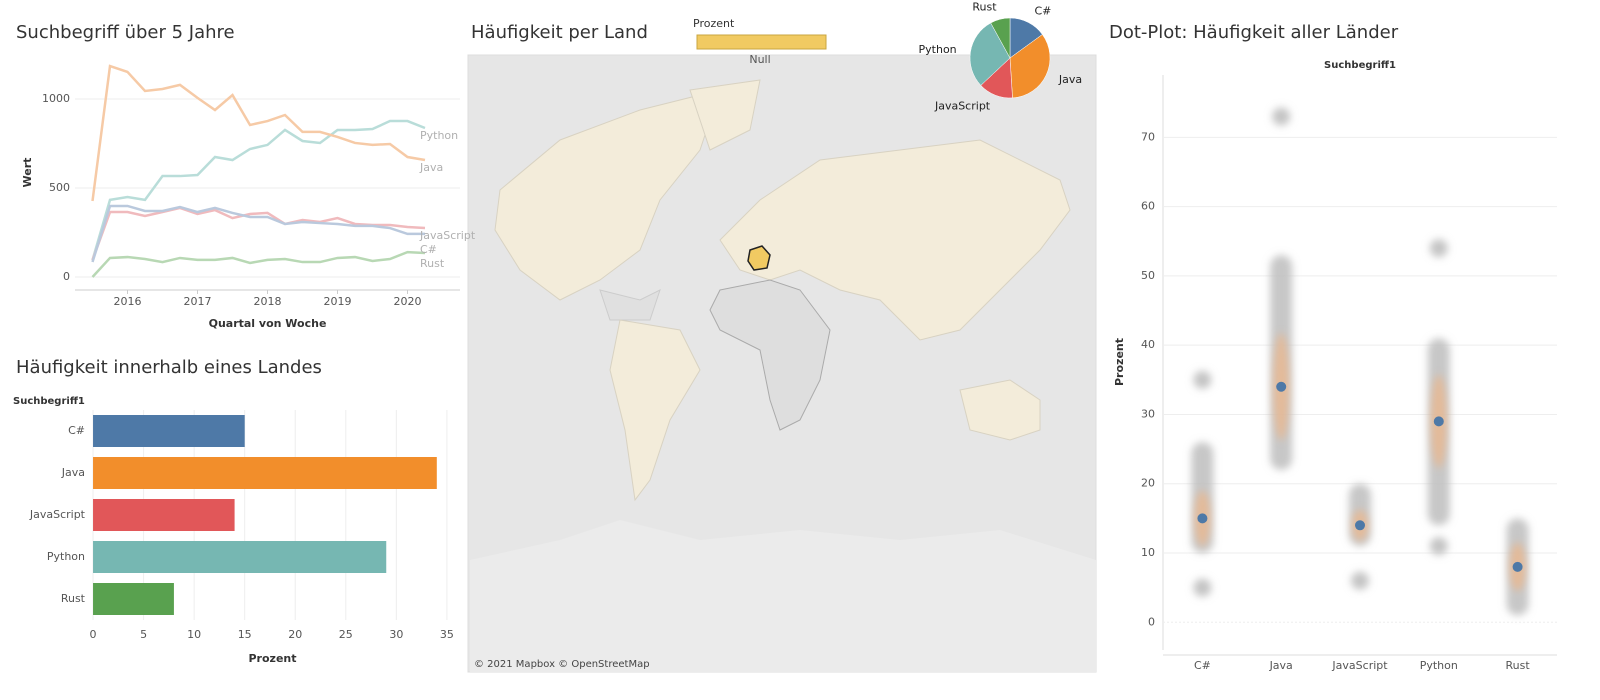 The height and width of the screenshot is (700, 1600). What do you see at coordinates (408, 301) in the screenshot?
I see `x-tick-label: 2020` at bounding box center [408, 301].